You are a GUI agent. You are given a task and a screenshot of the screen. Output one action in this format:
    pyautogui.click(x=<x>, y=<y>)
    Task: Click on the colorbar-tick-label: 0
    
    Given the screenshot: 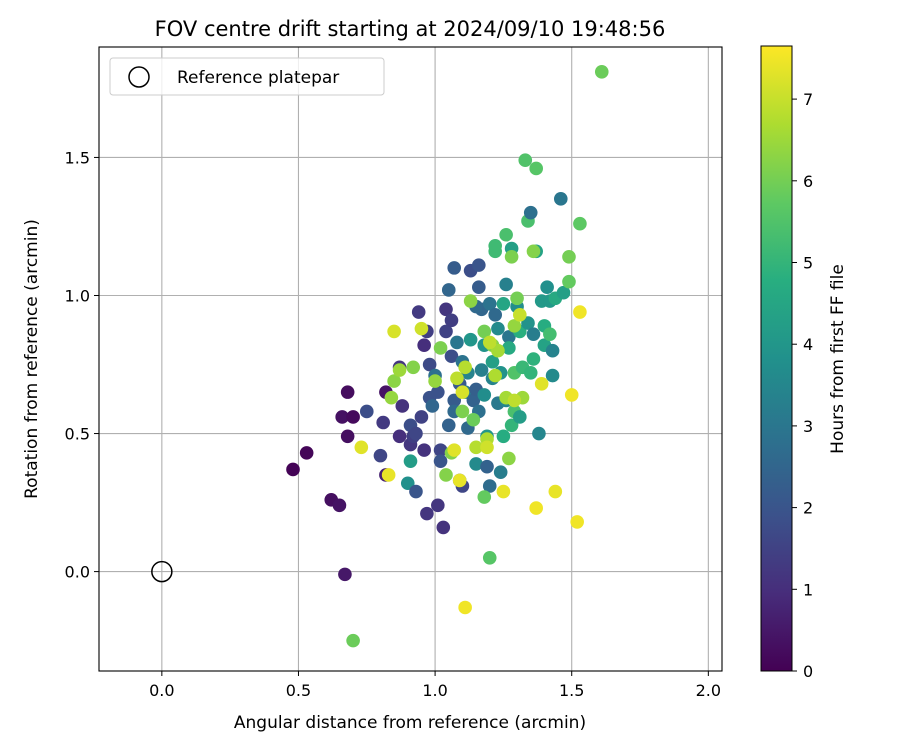 What is the action you would take?
    pyautogui.click(x=808, y=671)
    